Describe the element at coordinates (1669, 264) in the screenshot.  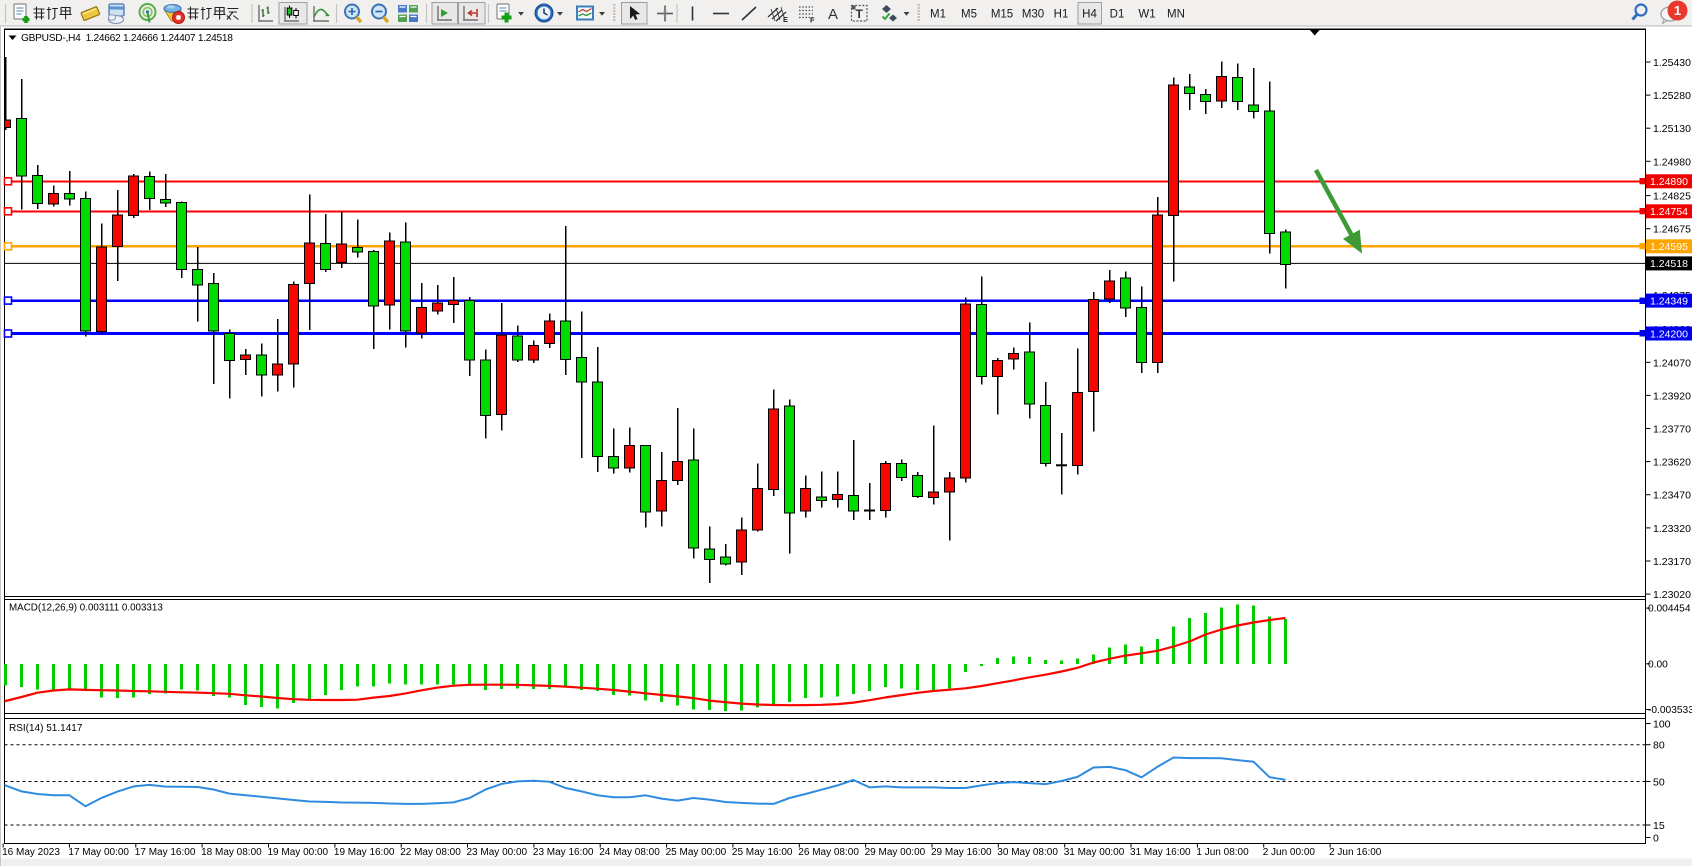
I see `svg-text: 1.24518` at that location.